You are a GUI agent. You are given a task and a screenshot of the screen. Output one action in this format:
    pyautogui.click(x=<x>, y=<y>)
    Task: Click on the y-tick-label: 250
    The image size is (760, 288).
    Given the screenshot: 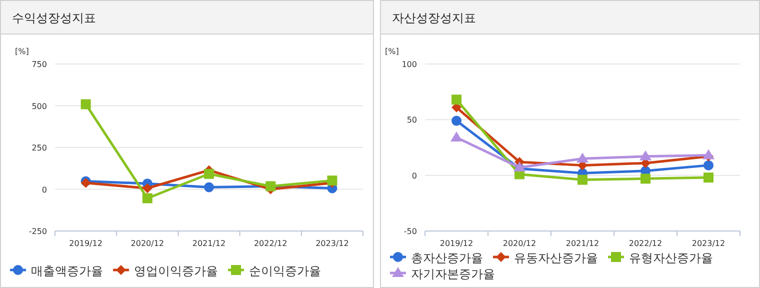 What is the action you would take?
    pyautogui.click(x=39, y=148)
    